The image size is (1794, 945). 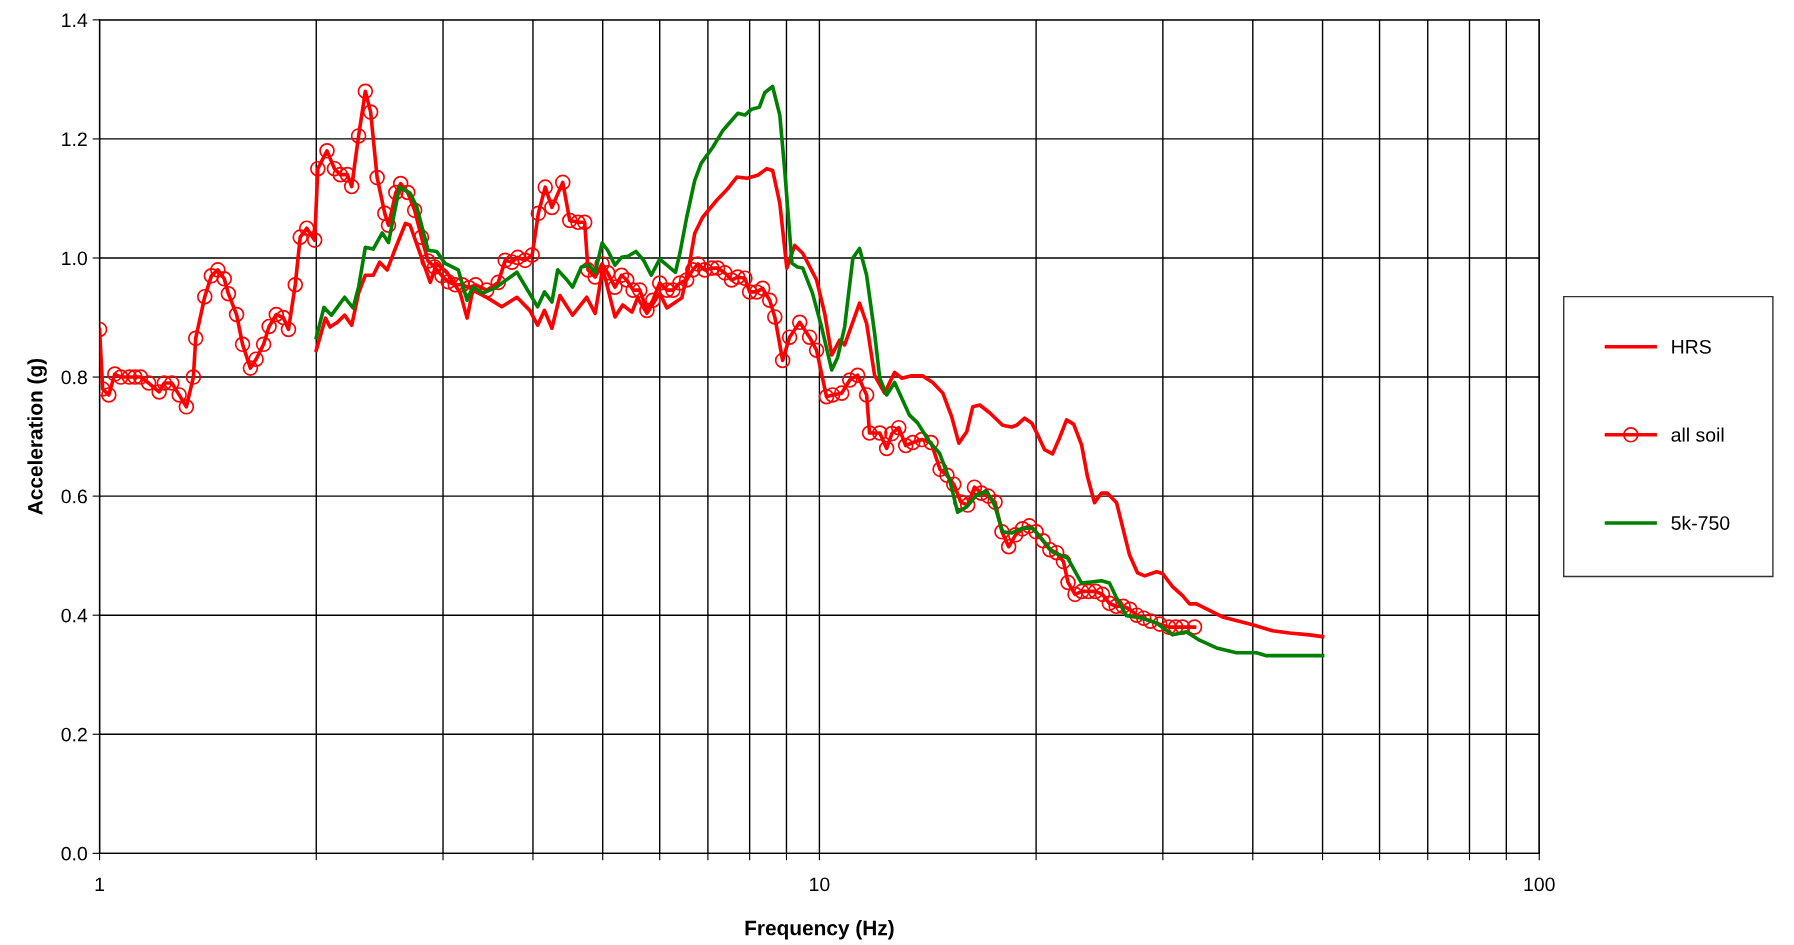 What do you see at coordinates (819, 930) in the screenshot?
I see `x-axis-title: Frequency (Hz)` at bounding box center [819, 930].